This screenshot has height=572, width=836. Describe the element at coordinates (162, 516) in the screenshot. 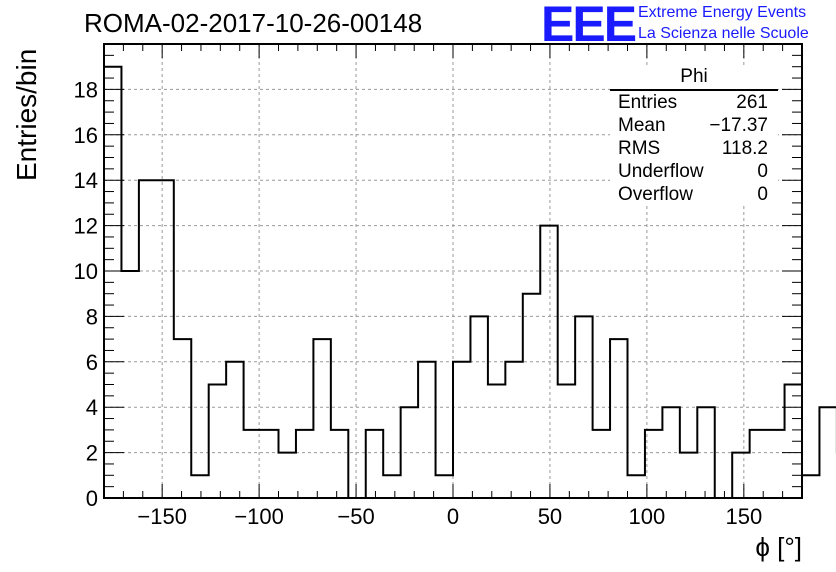

I see `x-tick-label: −150` at that location.